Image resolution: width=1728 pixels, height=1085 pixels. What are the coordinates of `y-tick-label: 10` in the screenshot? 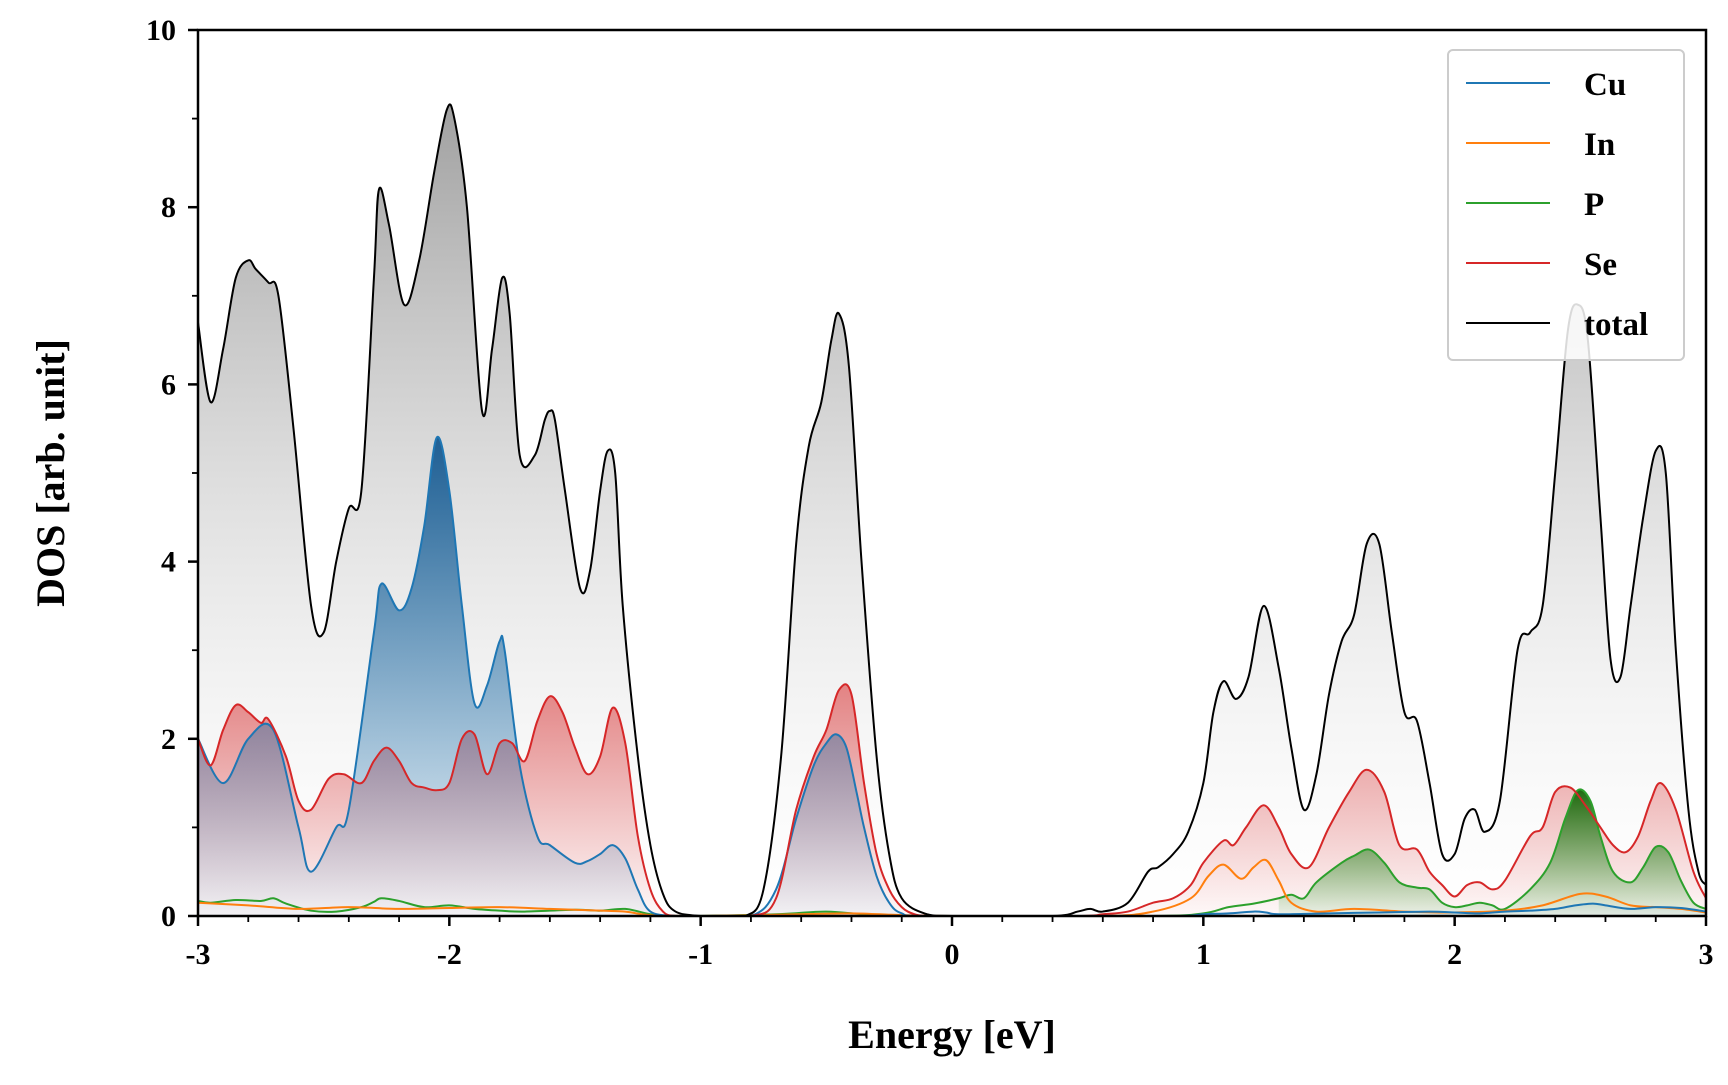 It's located at (161, 30).